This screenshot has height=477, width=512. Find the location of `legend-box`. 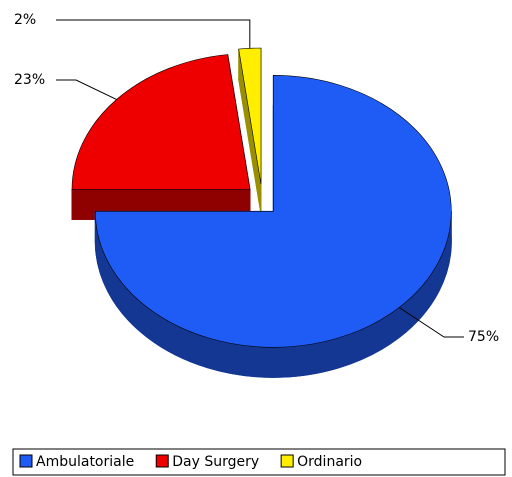

legend-box is located at coordinates (259, 462).